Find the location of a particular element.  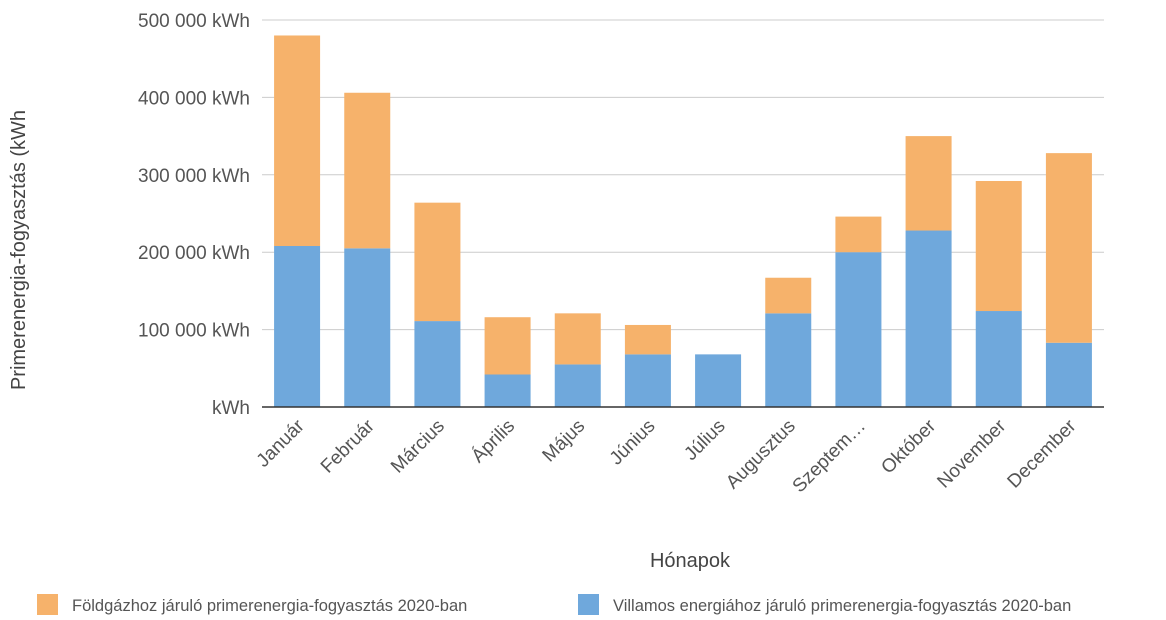

x-tick-label: Február is located at coordinates (348, 446).